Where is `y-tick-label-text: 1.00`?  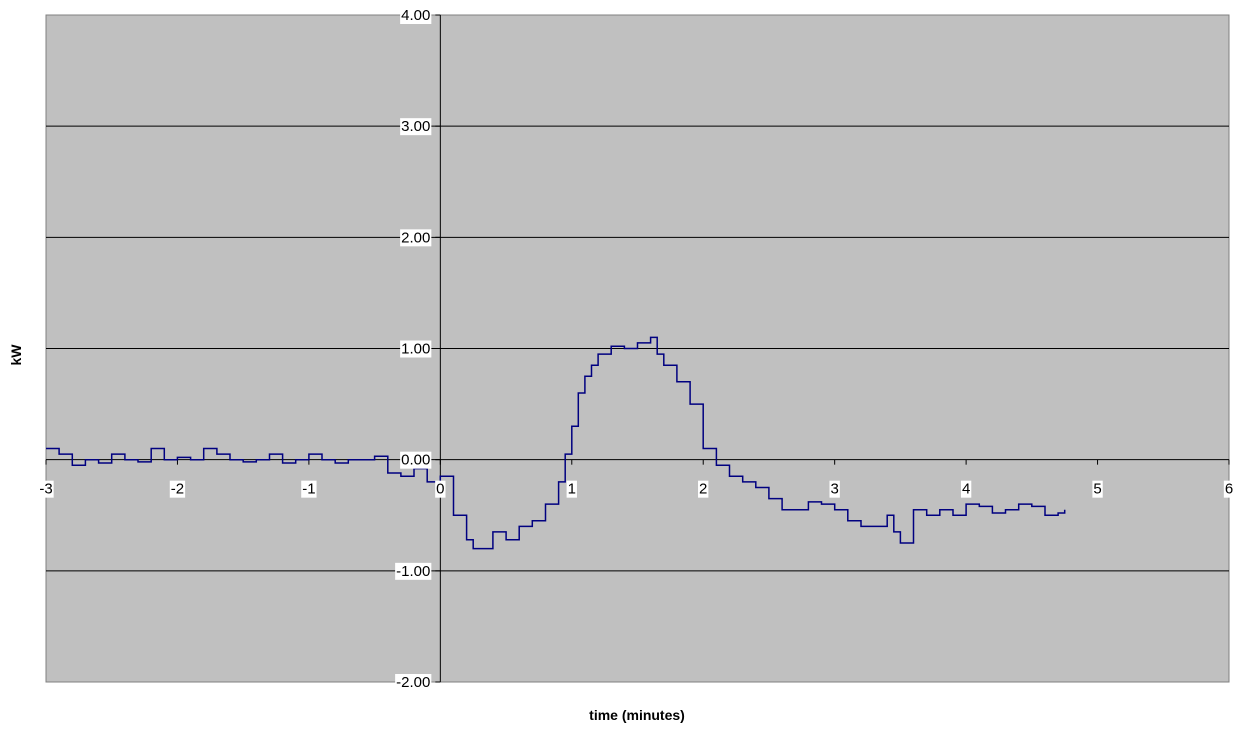 y-tick-label-text: 1.00 is located at coordinates (415, 349).